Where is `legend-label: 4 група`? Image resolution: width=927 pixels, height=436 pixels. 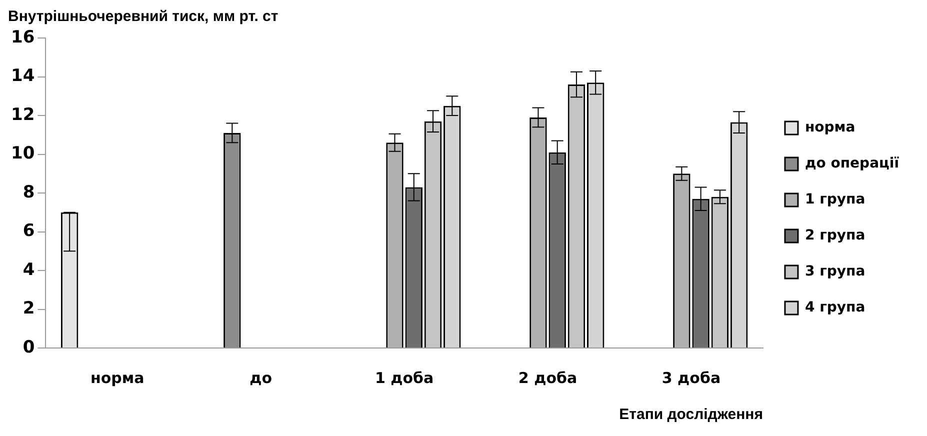 legend-label: 4 група is located at coordinates (835, 308).